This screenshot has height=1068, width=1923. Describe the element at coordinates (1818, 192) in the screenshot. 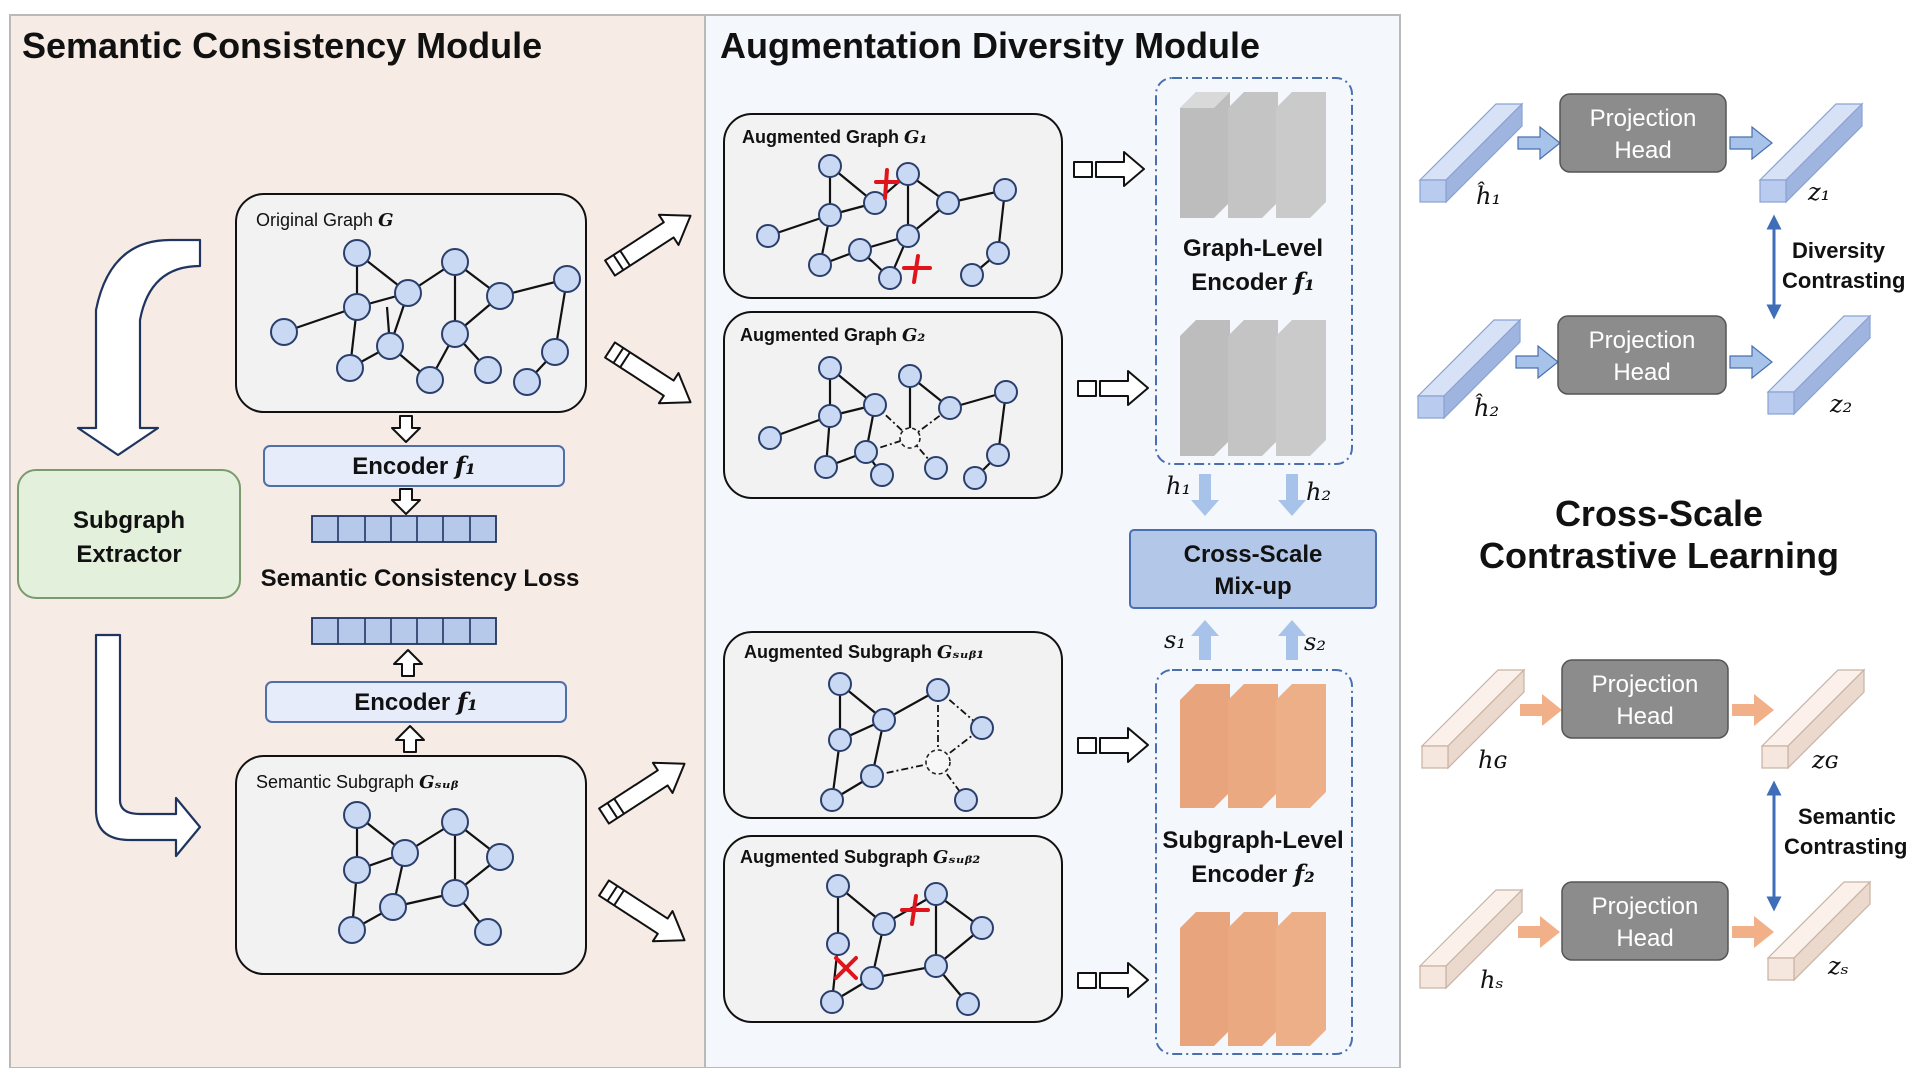

I see `z1-label: z₁` at that location.